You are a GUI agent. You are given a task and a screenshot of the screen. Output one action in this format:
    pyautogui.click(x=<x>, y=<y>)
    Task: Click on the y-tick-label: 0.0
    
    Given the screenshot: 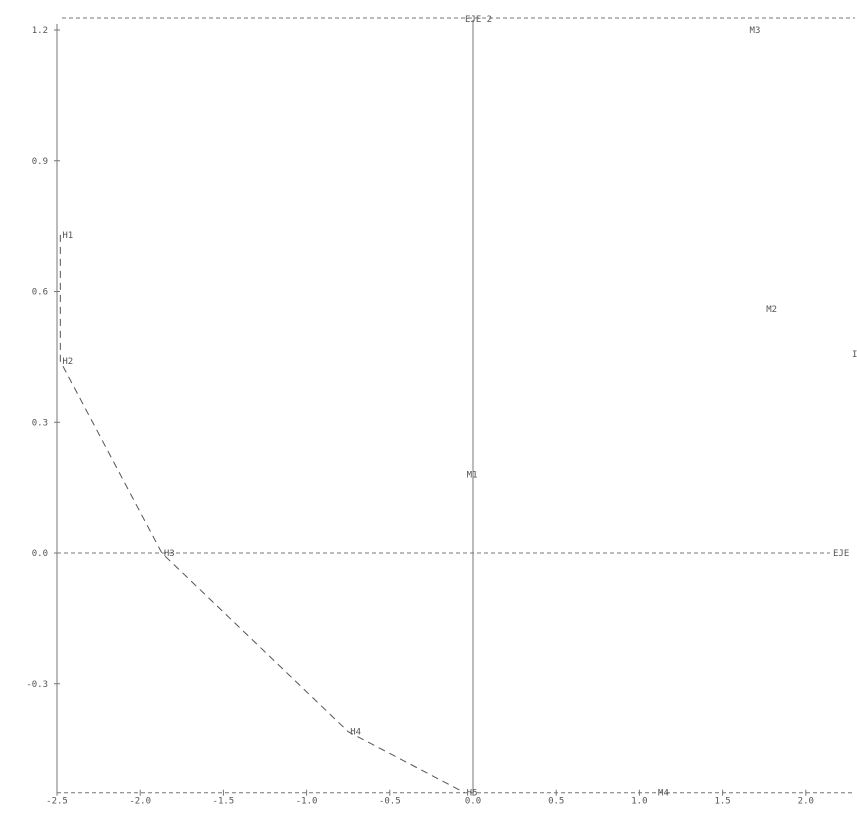 What is the action you would take?
    pyautogui.click(x=40, y=554)
    